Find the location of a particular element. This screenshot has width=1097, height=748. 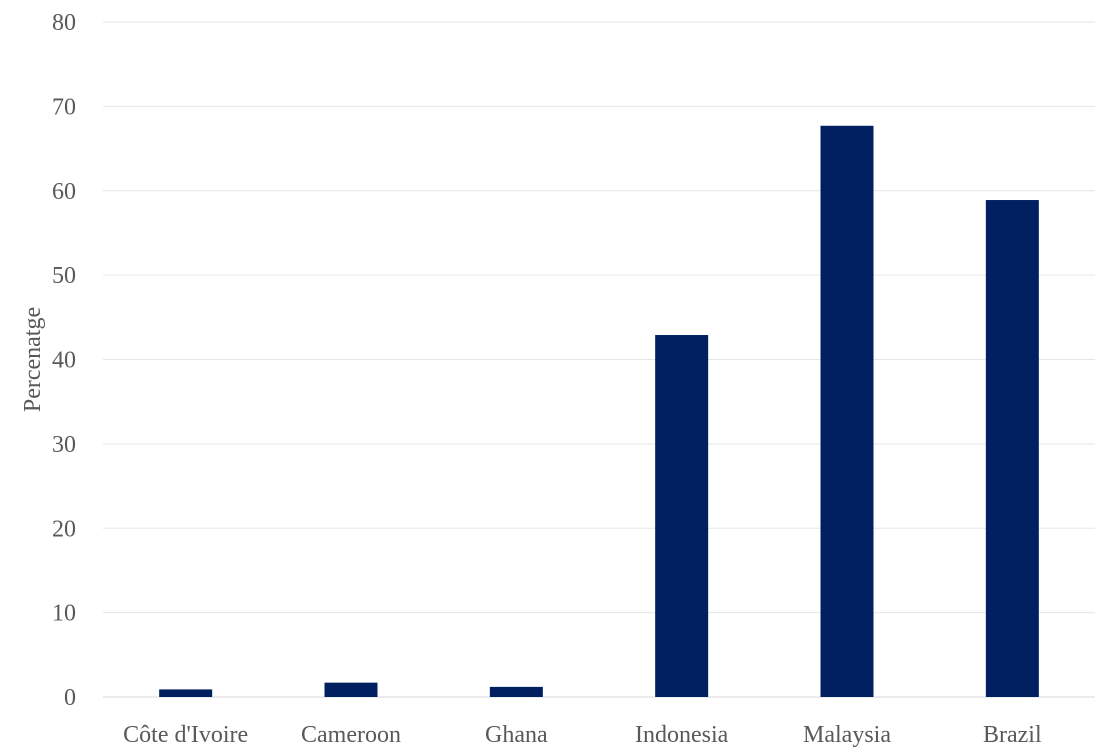

x-tick-label: Côte d'Ivoire is located at coordinates (185, 735).